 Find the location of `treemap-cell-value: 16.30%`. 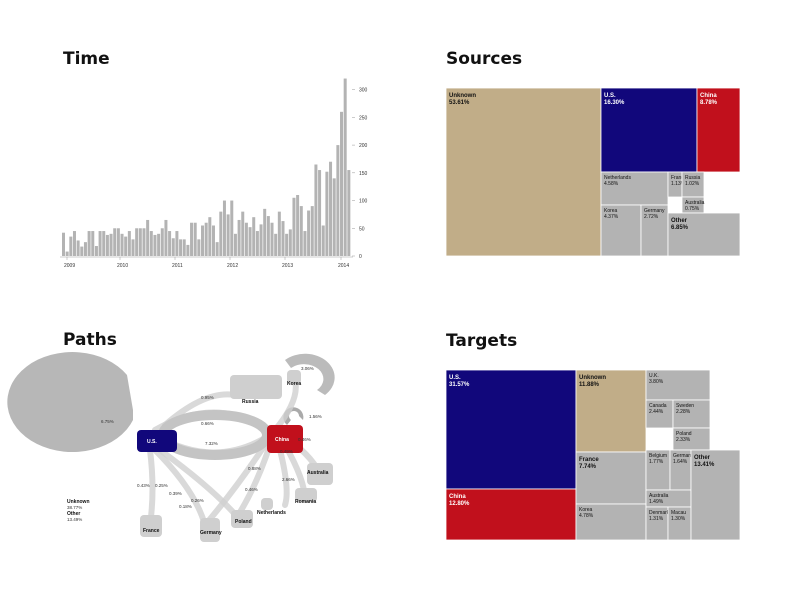

treemap-cell-value: 16.30% is located at coordinates (614, 103).